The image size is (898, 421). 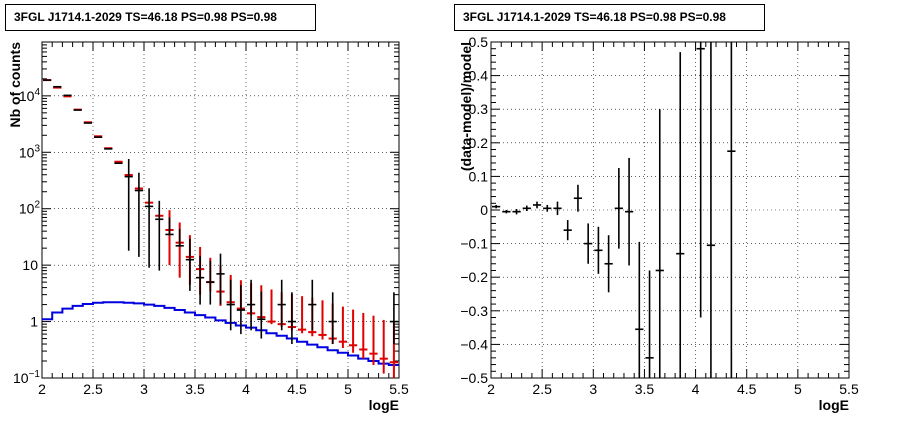 What do you see at coordinates (34, 322) in the screenshot?
I see `y-tick-label: 1` at bounding box center [34, 322].